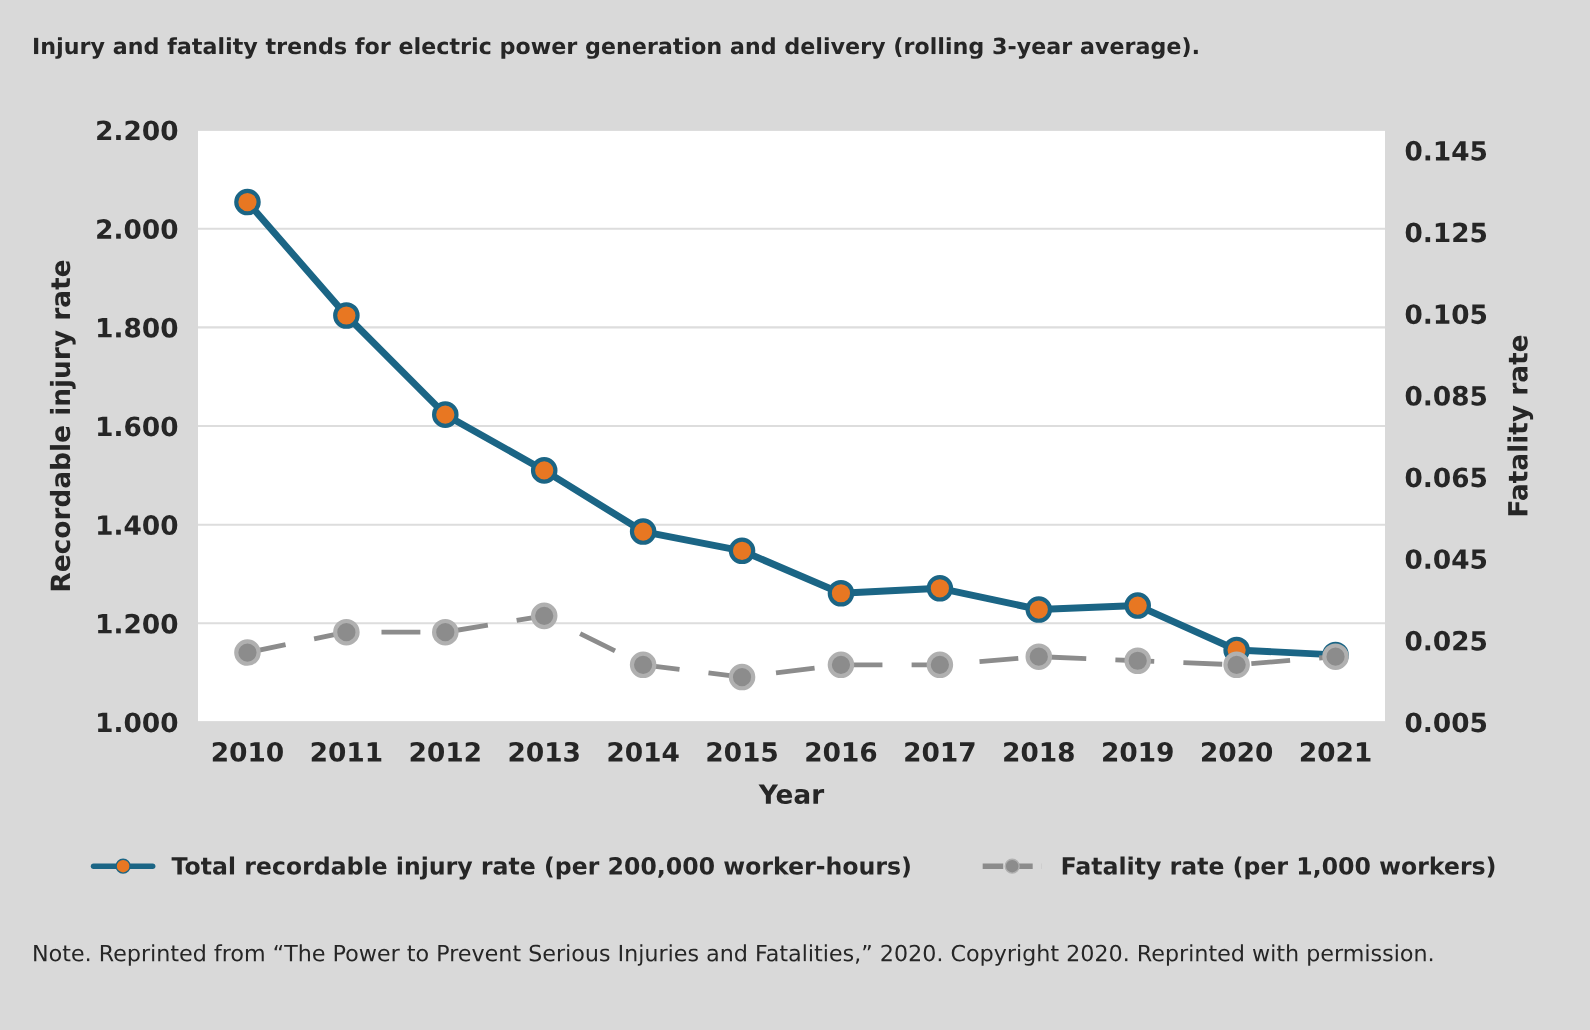 This screenshot has width=1590, height=1030. I want to click on y2-tick-label: 0.125, so click(1446, 232).